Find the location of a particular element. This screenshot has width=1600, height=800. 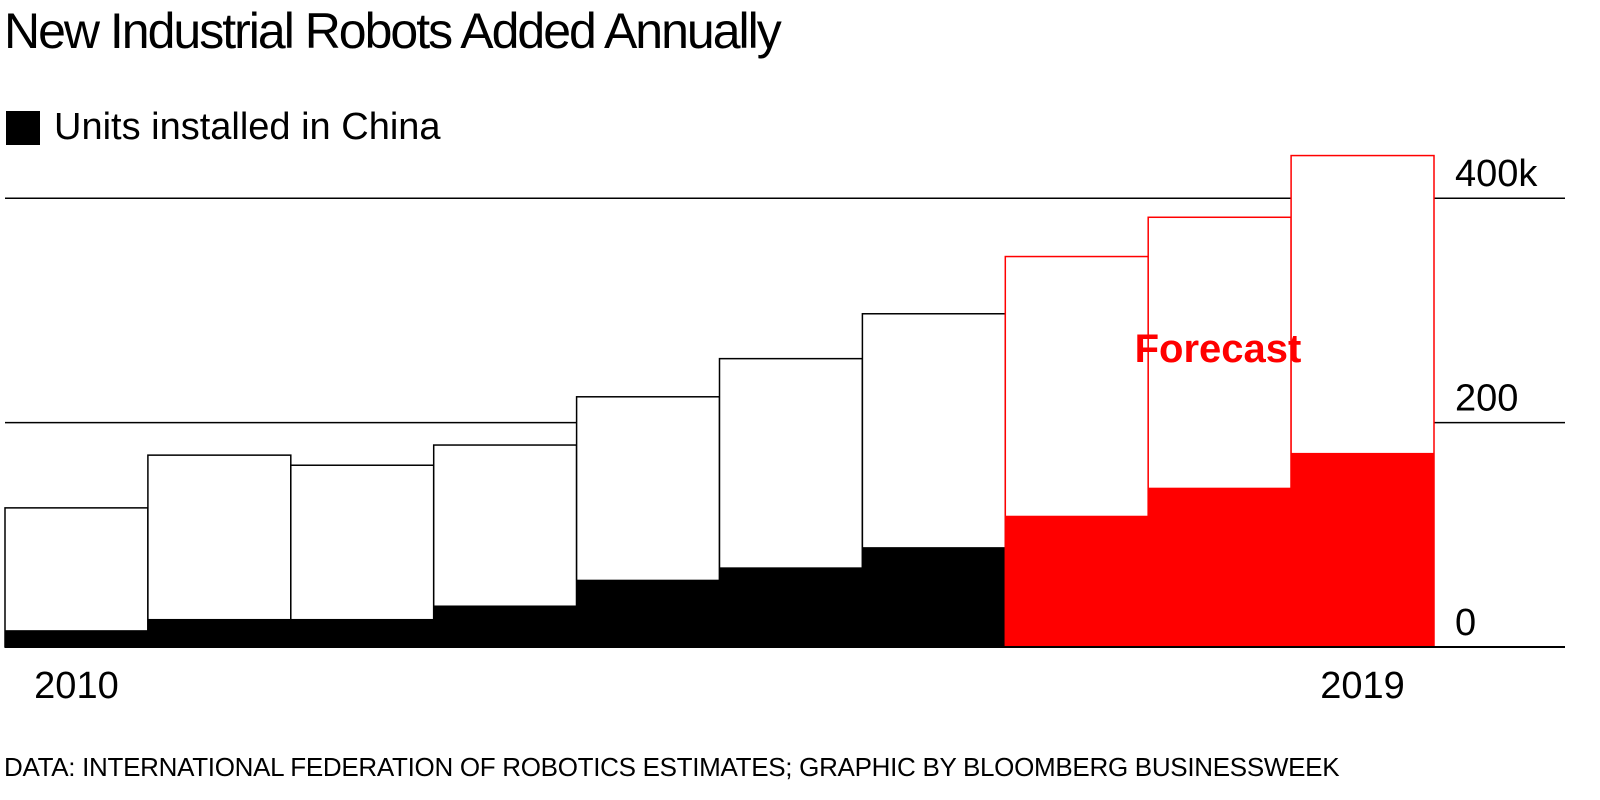

y-tick-label: 400k is located at coordinates (1496, 174).